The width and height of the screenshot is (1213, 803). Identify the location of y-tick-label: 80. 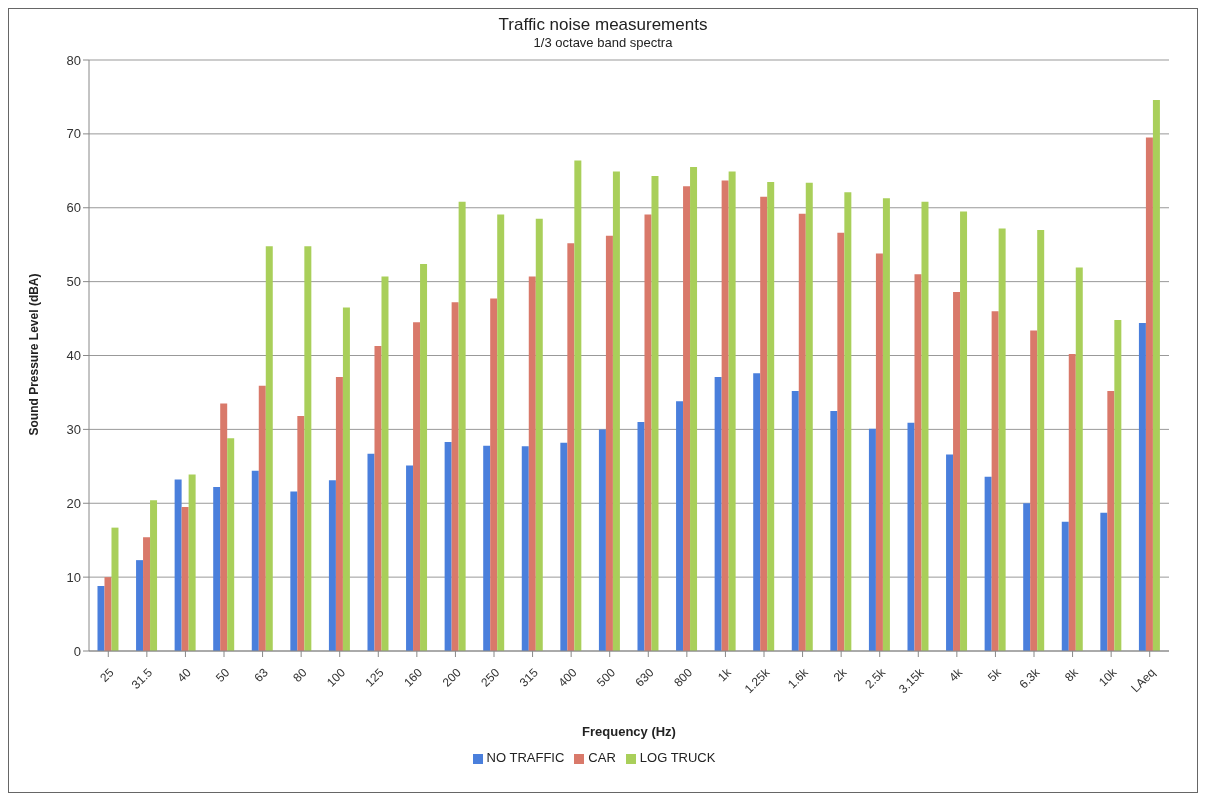
(73, 60).